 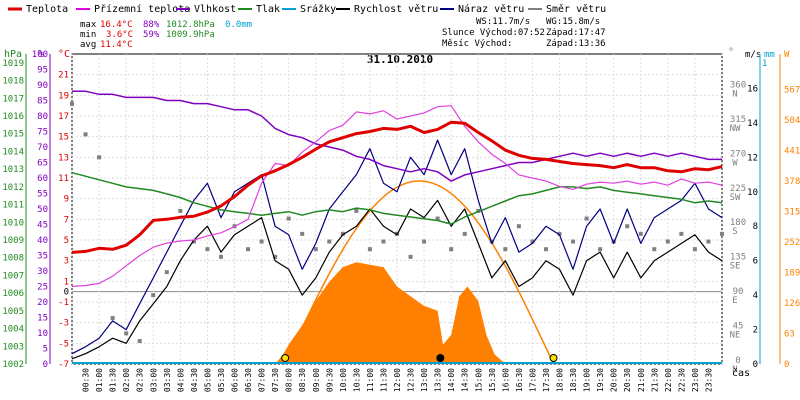 I want to click on axis-unit-ms: m/s, so click(x=753, y=55).